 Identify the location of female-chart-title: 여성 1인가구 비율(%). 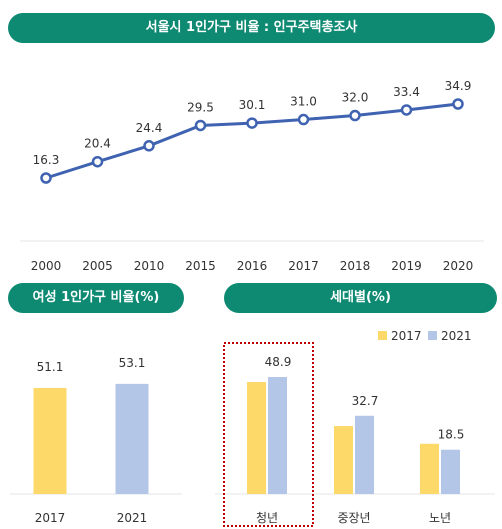
(96, 298).